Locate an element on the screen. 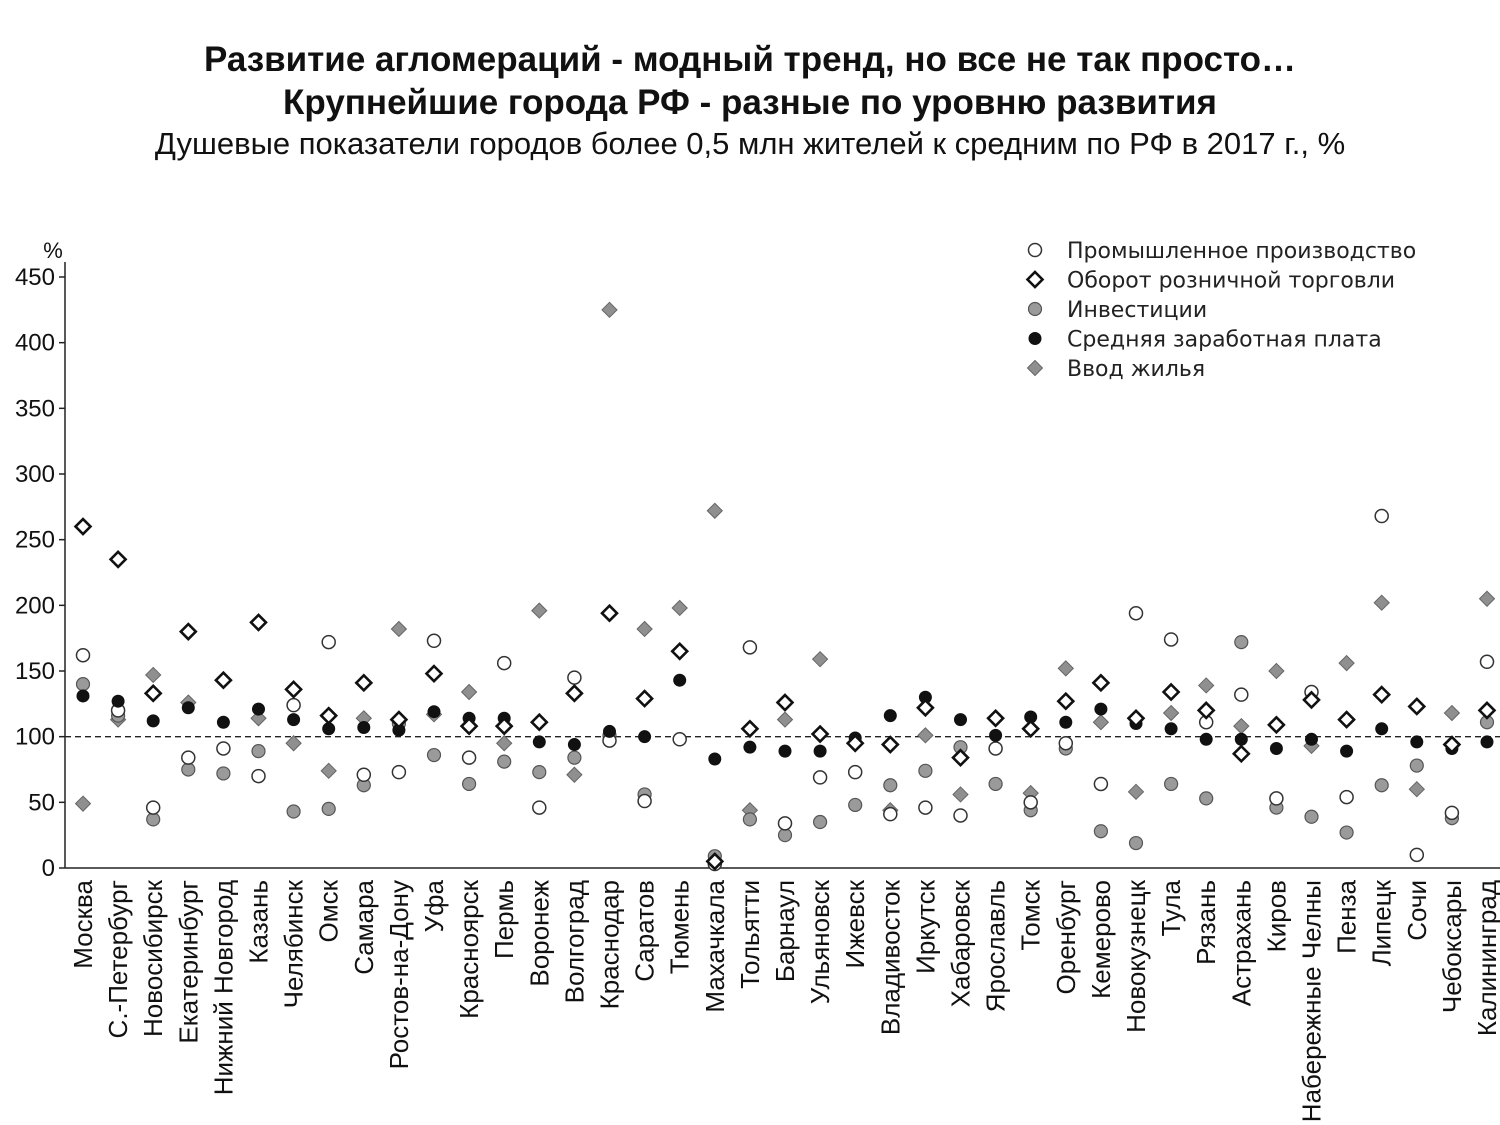 The image size is (1500, 1125). x-tick-label: Астрахань is located at coordinates (1241, 943).